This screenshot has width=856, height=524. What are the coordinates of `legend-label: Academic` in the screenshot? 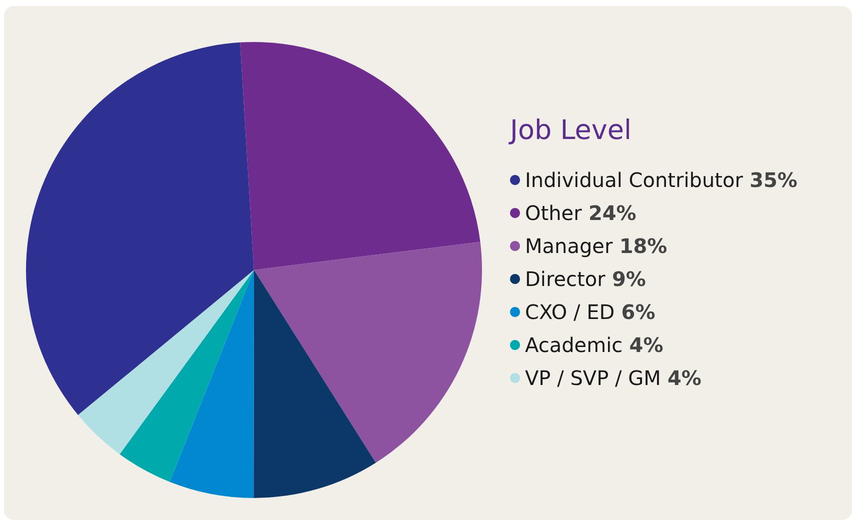 It's located at (574, 345).